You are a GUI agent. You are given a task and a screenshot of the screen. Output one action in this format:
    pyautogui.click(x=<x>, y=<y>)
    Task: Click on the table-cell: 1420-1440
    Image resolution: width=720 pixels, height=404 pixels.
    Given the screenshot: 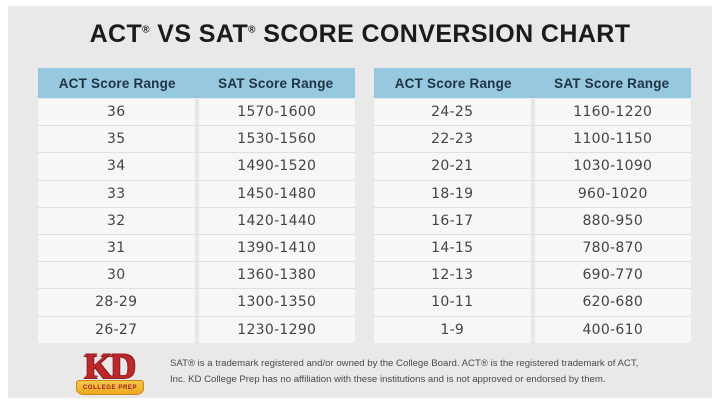 What is the action you would take?
    pyautogui.click(x=277, y=220)
    